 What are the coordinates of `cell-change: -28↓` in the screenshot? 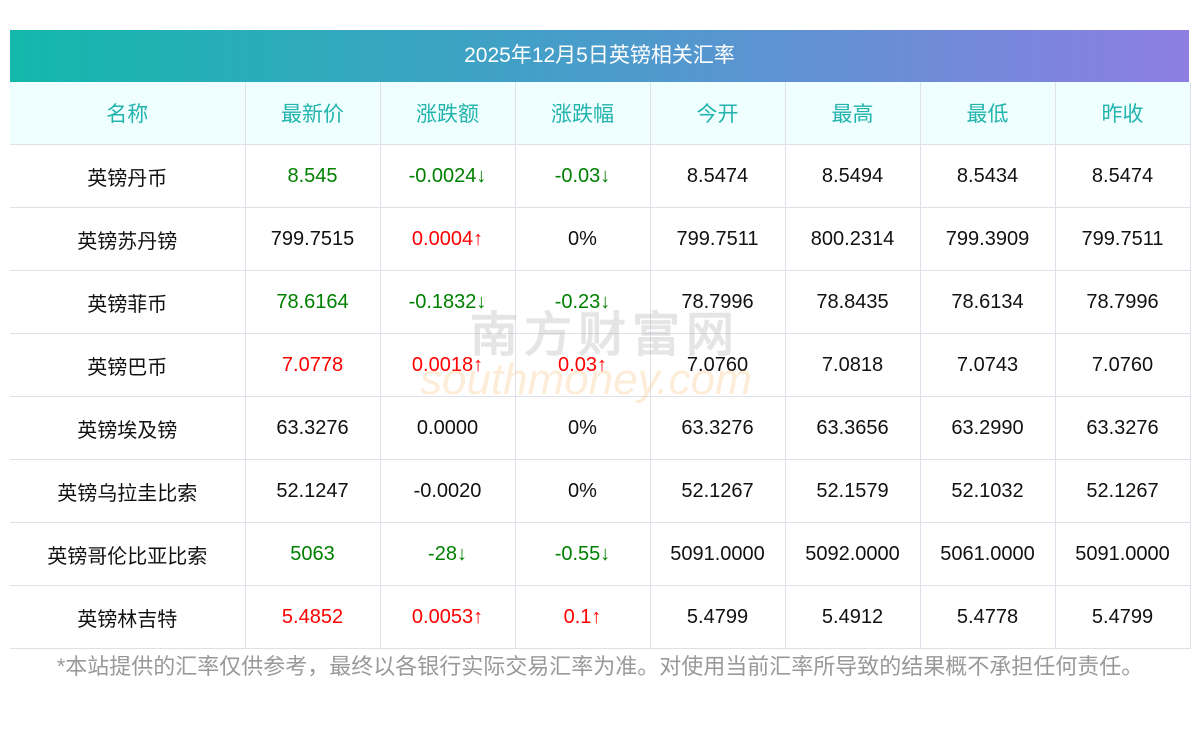 It's located at (447, 554).